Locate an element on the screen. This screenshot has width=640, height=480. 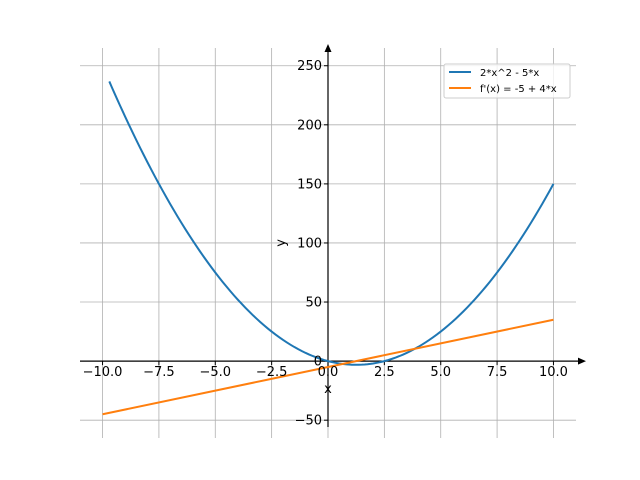
x-tick-label-0: −10.0 is located at coordinates (103, 372).